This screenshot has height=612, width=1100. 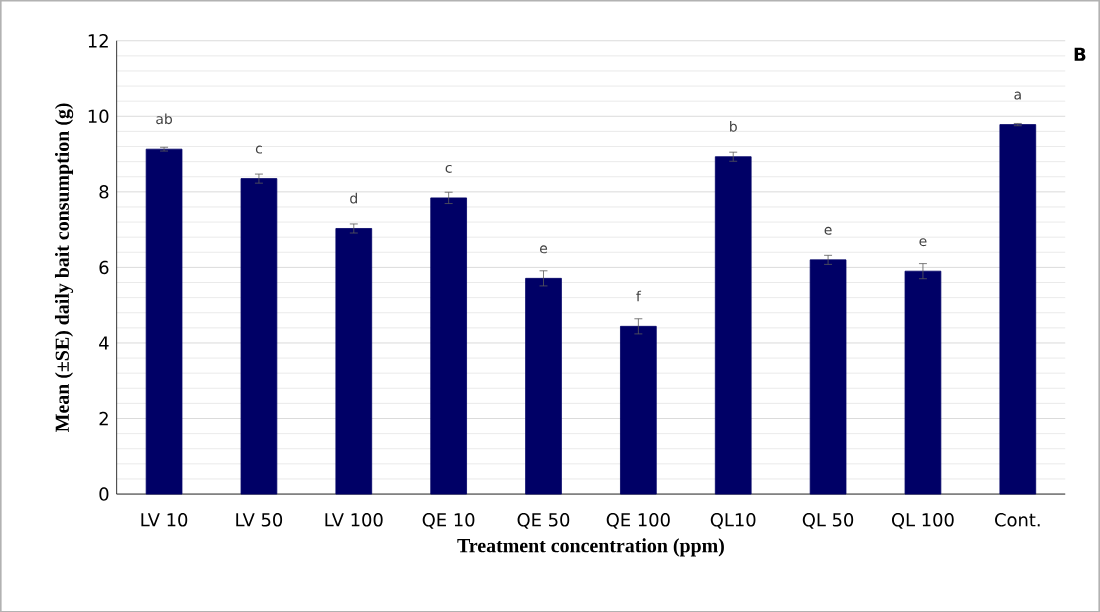 I want to click on x-tick-label: QL 100, so click(x=922, y=520).